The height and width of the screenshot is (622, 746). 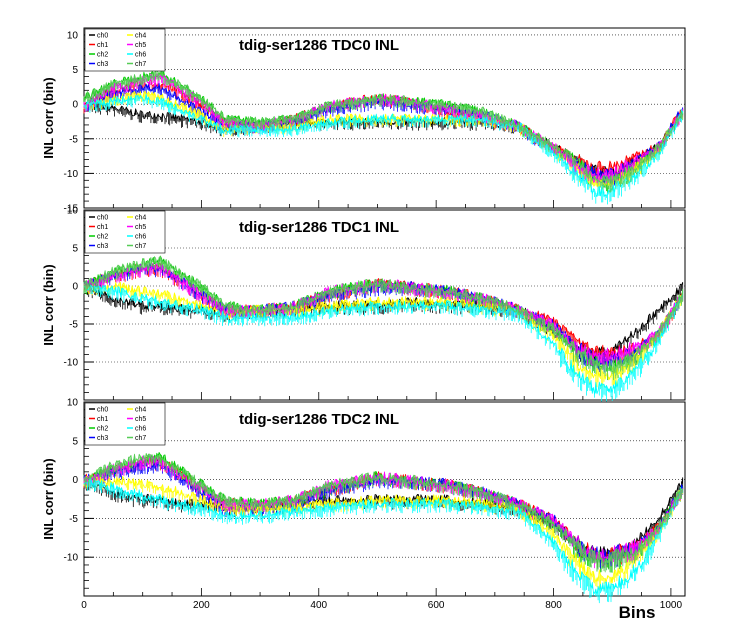 What do you see at coordinates (671, 605) in the screenshot?
I see `x-tick-label: 1000` at bounding box center [671, 605].